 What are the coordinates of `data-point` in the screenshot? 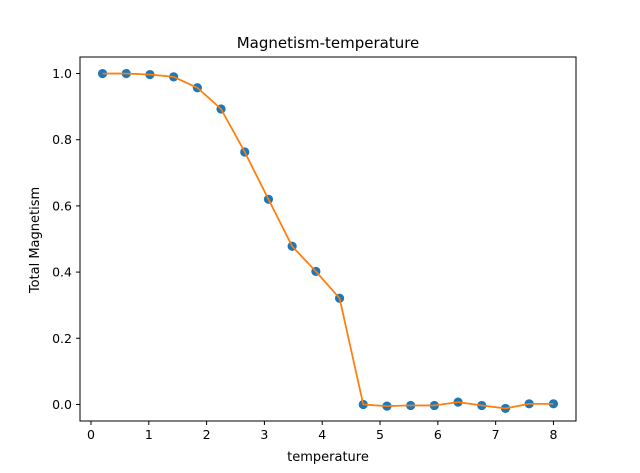 It's located at (553, 404).